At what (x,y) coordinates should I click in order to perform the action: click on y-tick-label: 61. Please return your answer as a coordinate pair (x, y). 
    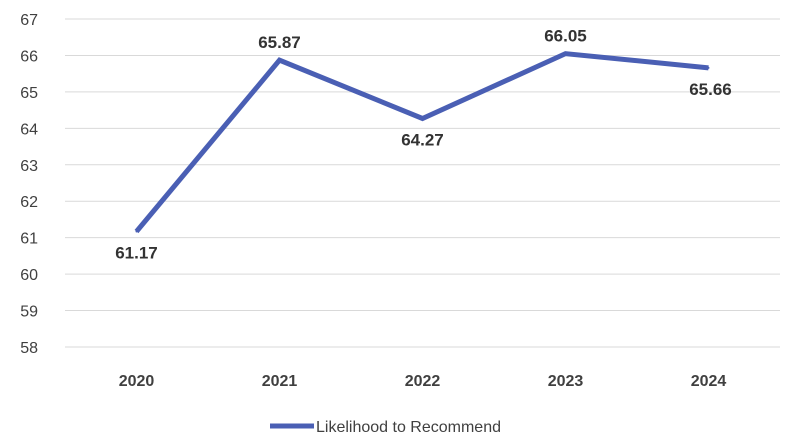
    Looking at the image, I should click on (29, 239).